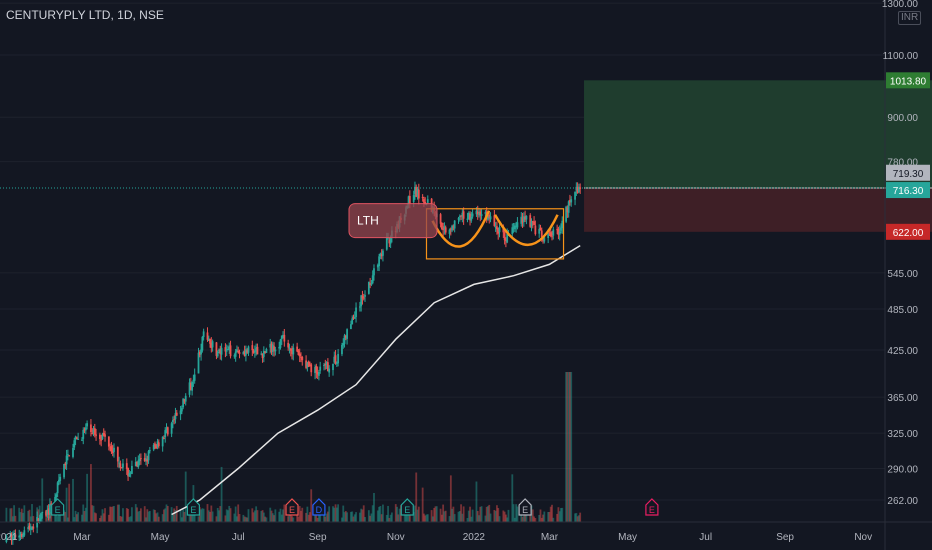 The image size is (932, 550). Describe the element at coordinates (58, 510) in the screenshot. I see `earnings-marker-label: E` at that location.